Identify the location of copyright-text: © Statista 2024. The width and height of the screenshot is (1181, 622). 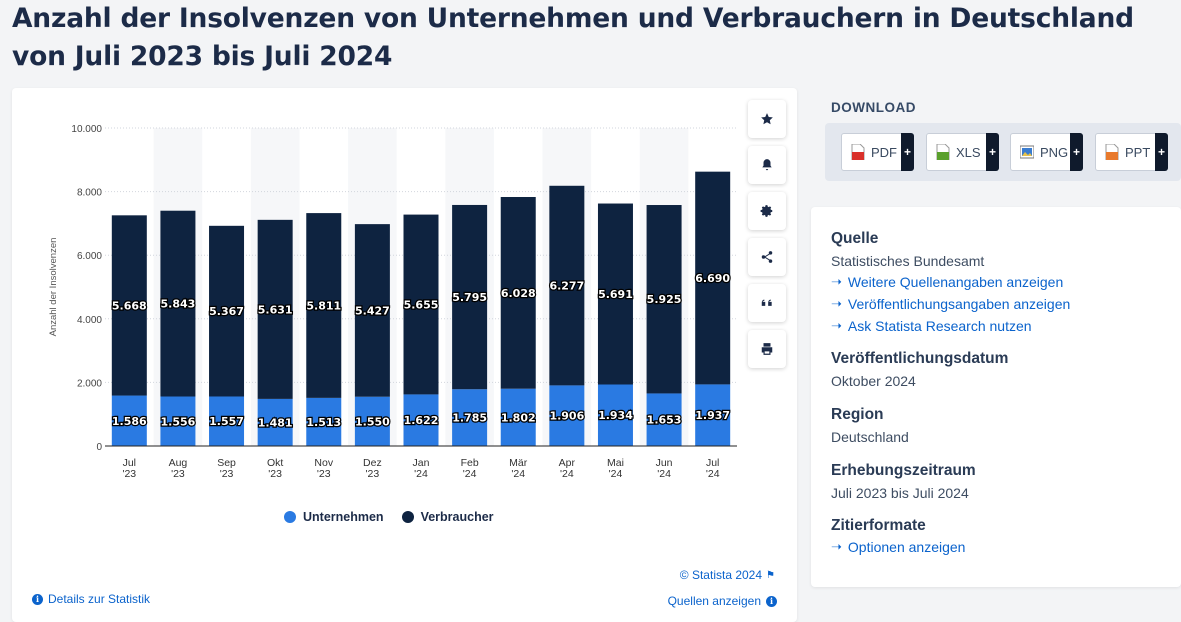
(721, 575).